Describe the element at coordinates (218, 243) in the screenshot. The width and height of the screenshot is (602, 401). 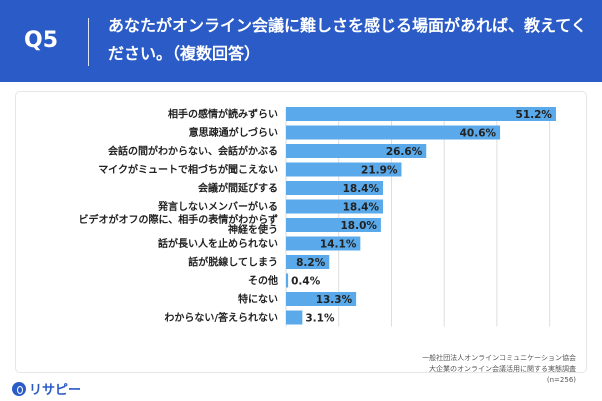
I see `category-label: 話が長い人を止められない` at that location.